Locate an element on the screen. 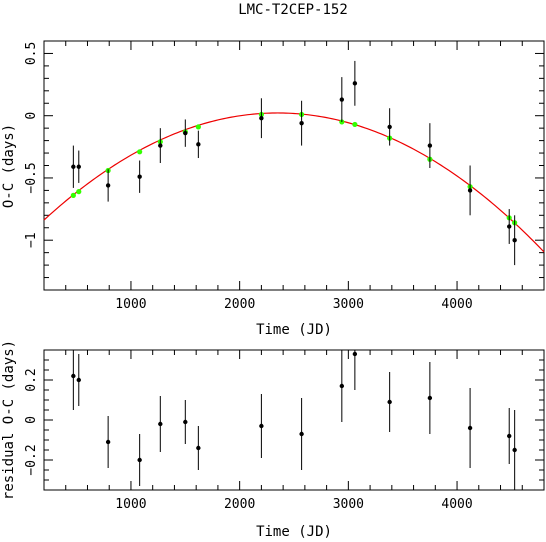  y-tick-label: −1 is located at coordinates (31, 240).